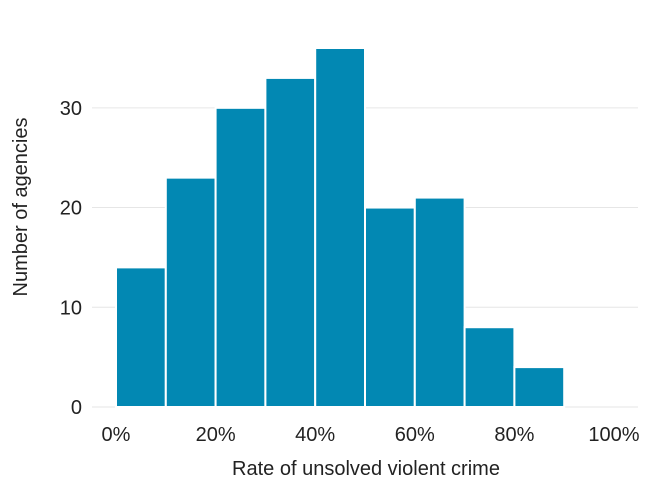  Describe the element at coordinates (613, 435) in the screenshot. I see `x-tick-label-100: 100%` at that location.